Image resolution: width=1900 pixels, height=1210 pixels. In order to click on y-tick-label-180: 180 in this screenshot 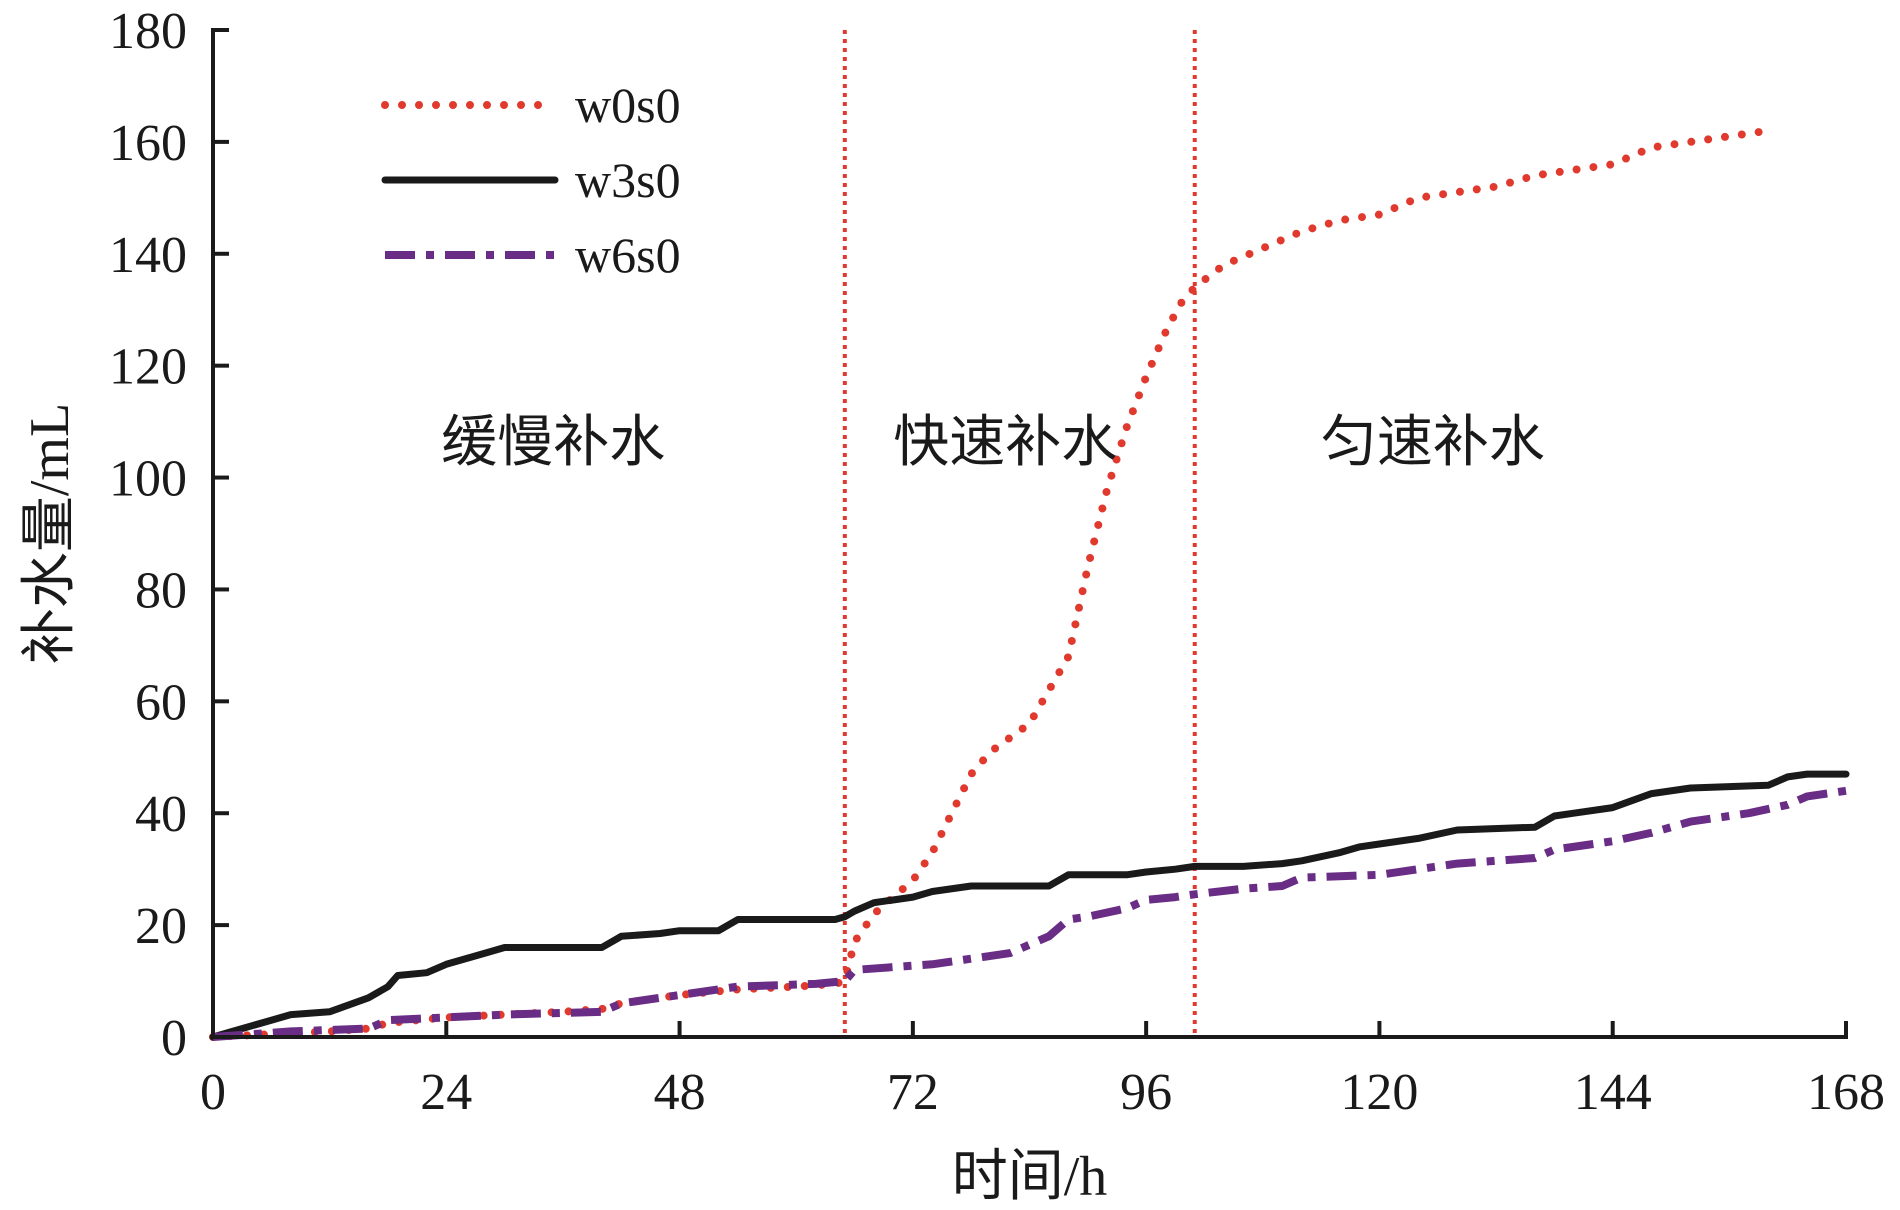, I will do `click(148, 31)`.